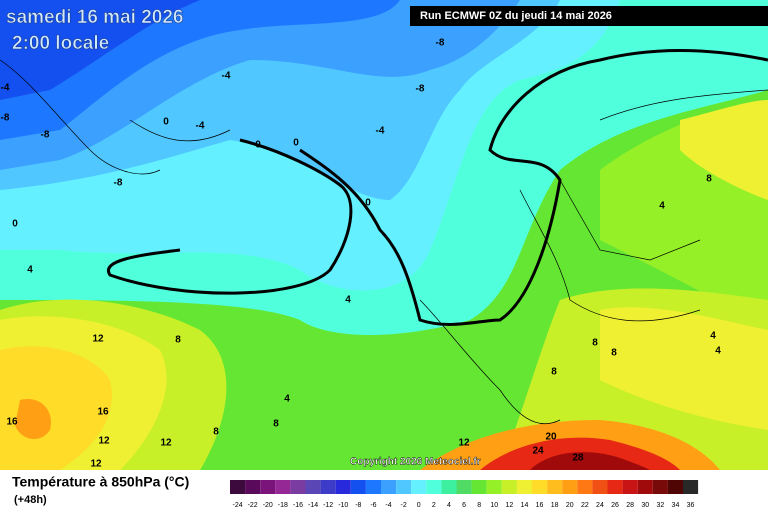 This screenshot has height=517, width=768. I want to click on legend-title: Température à 850hPa (°C), so click(100, 482).